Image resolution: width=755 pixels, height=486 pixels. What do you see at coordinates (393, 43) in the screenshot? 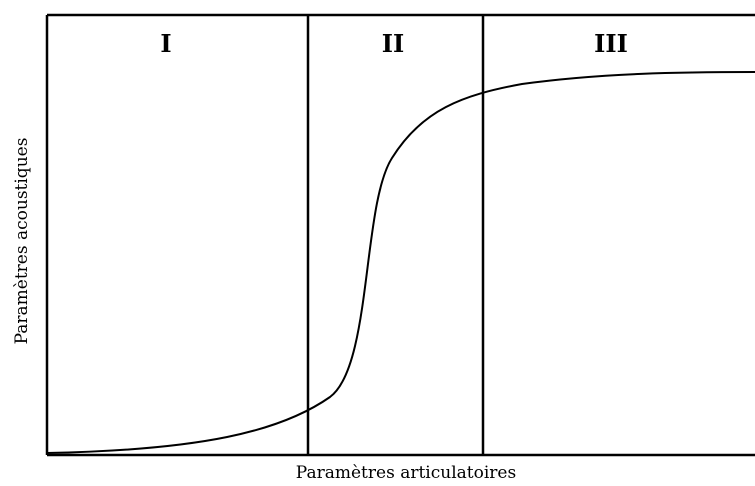
I see `region-label: II` at bounding box center [393, 43].